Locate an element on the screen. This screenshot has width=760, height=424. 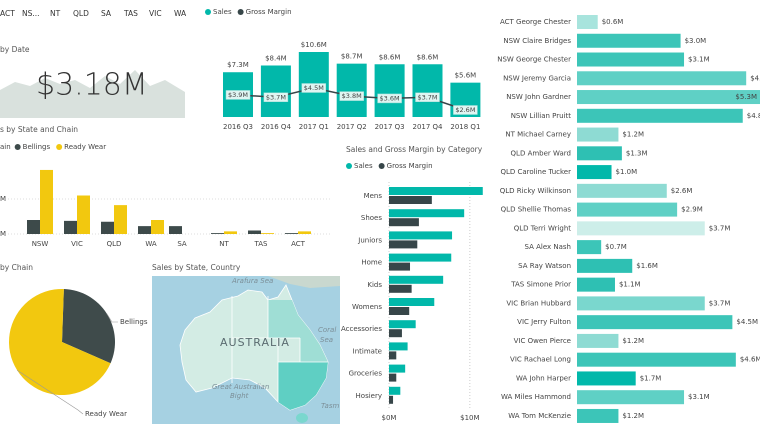
data-label: $8.4M is located at coordinates (276, 58).